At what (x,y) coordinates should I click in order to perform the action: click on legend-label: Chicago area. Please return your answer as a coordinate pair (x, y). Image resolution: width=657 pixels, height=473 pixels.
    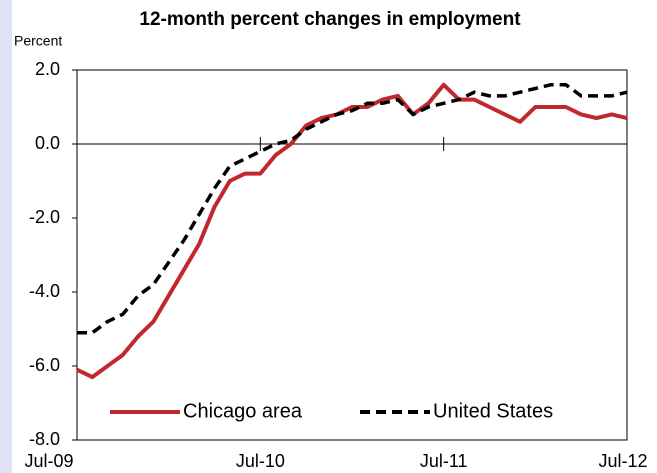
    Looking at the image, I should click on (243, 411).